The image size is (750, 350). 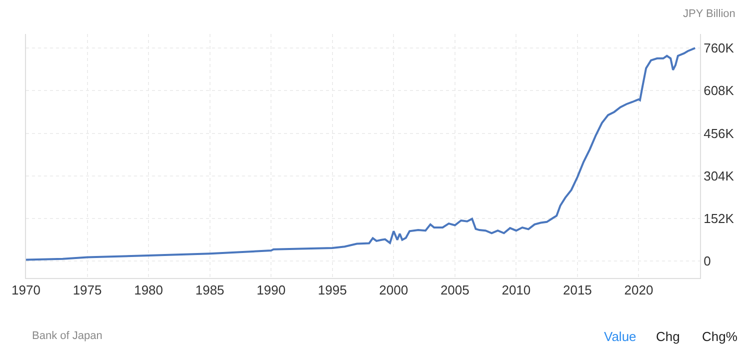 I want to click on x-tick-label: 1990, so click(x=271, y=290).